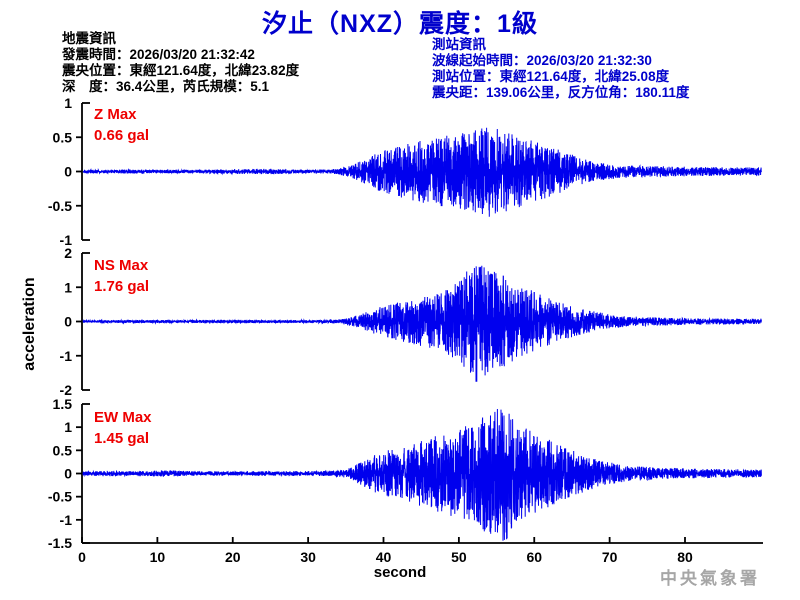 The width and height of the screenshot is (800, 600). What do you see at coordinates (551, 76) in the screenshot?
I see `station-location: 測站位置：東經121.64度，北緯25.08度` at bounding box center [551, 76].